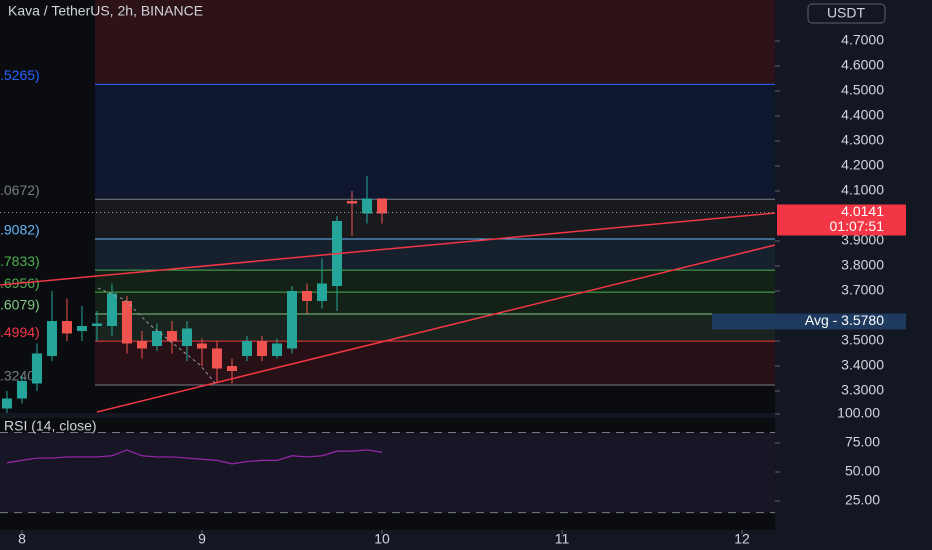  I want to click on rsi-y-tick-label: 100.00, so click(858, 413).